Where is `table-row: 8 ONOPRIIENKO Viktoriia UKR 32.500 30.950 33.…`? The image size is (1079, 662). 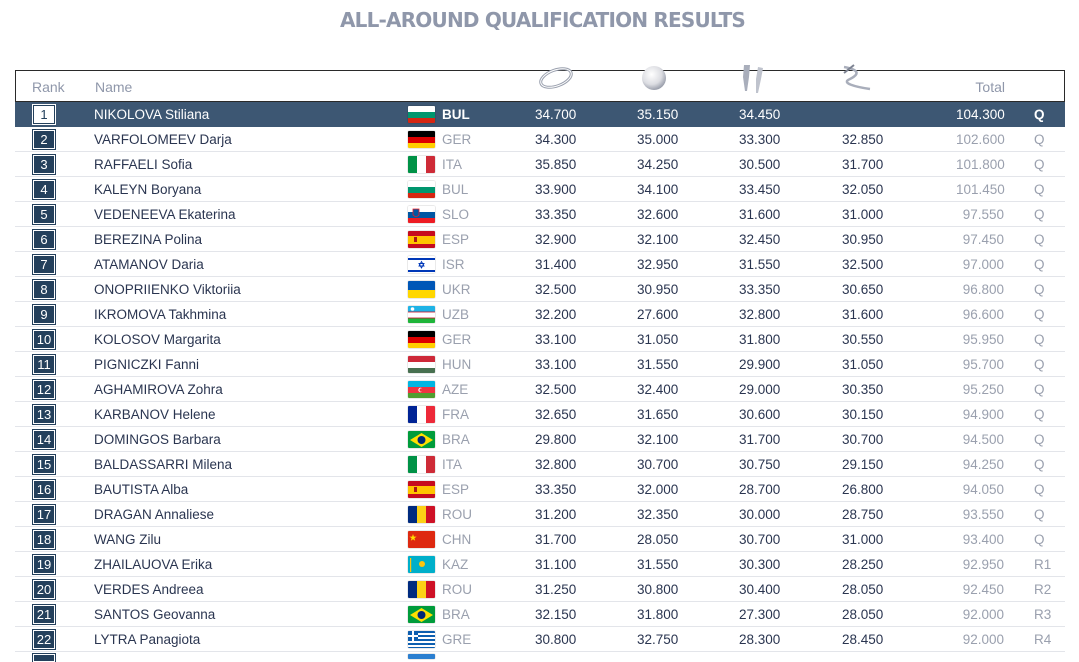
table-row: 8 ONOPRIIENKO Viktoriia UKR 32.500 30.950 33.… is located at coordinates (540, 289).